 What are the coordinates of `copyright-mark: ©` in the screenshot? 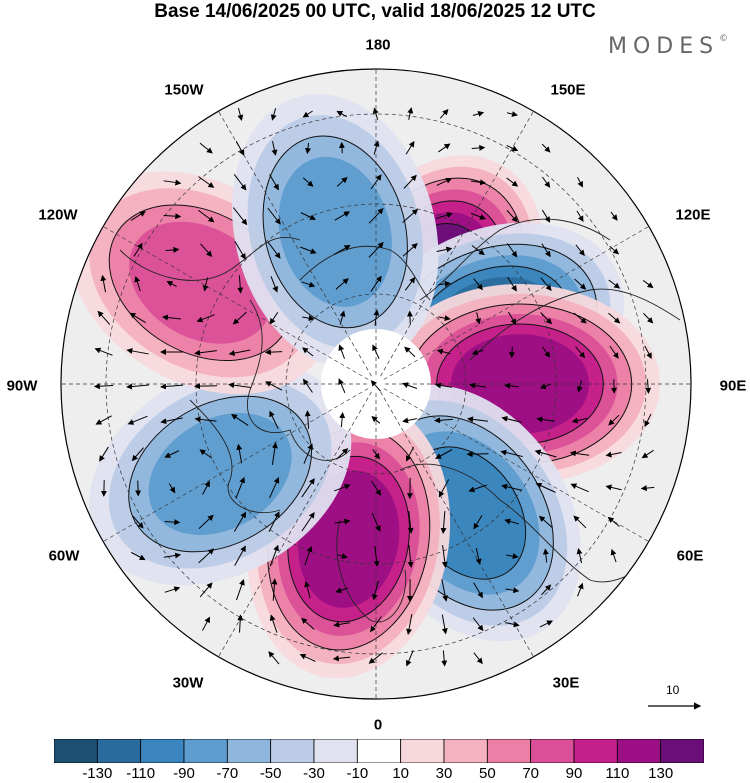 It's located at (724, 39).